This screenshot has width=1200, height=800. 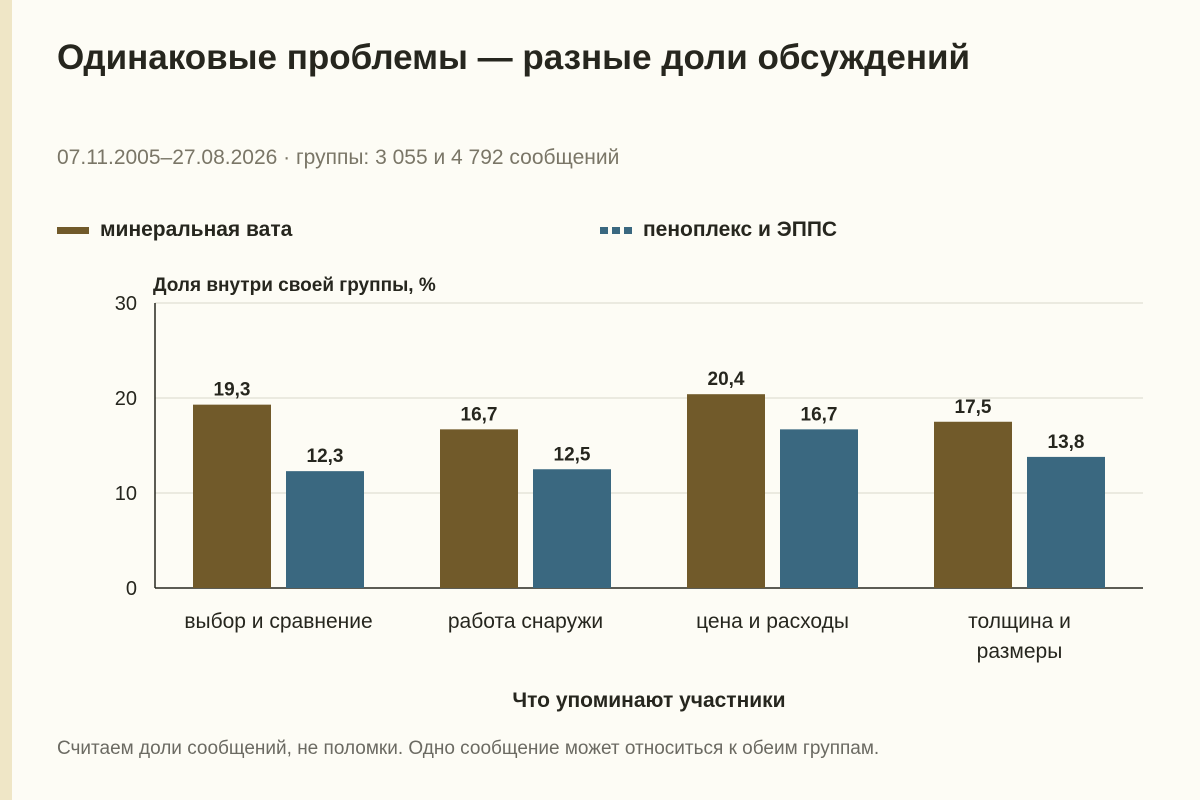 I want to click on y-tick-label: 30, so click(x=126, y=304).